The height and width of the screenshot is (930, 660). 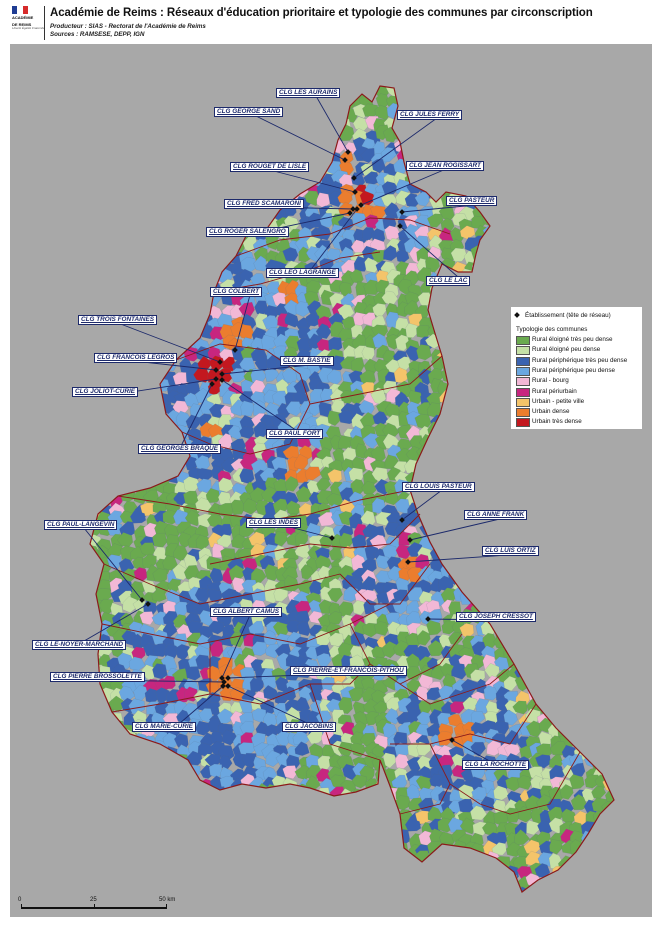 I want to click on school-label: CLG LES AURAINS, so click(x=308, y=93).